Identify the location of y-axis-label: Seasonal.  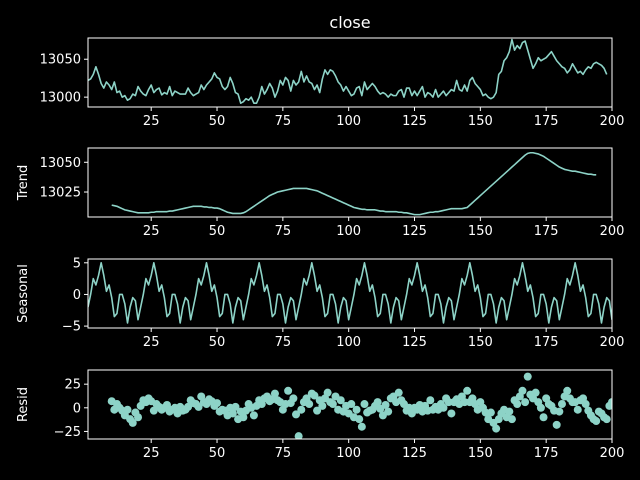
(23, 293).